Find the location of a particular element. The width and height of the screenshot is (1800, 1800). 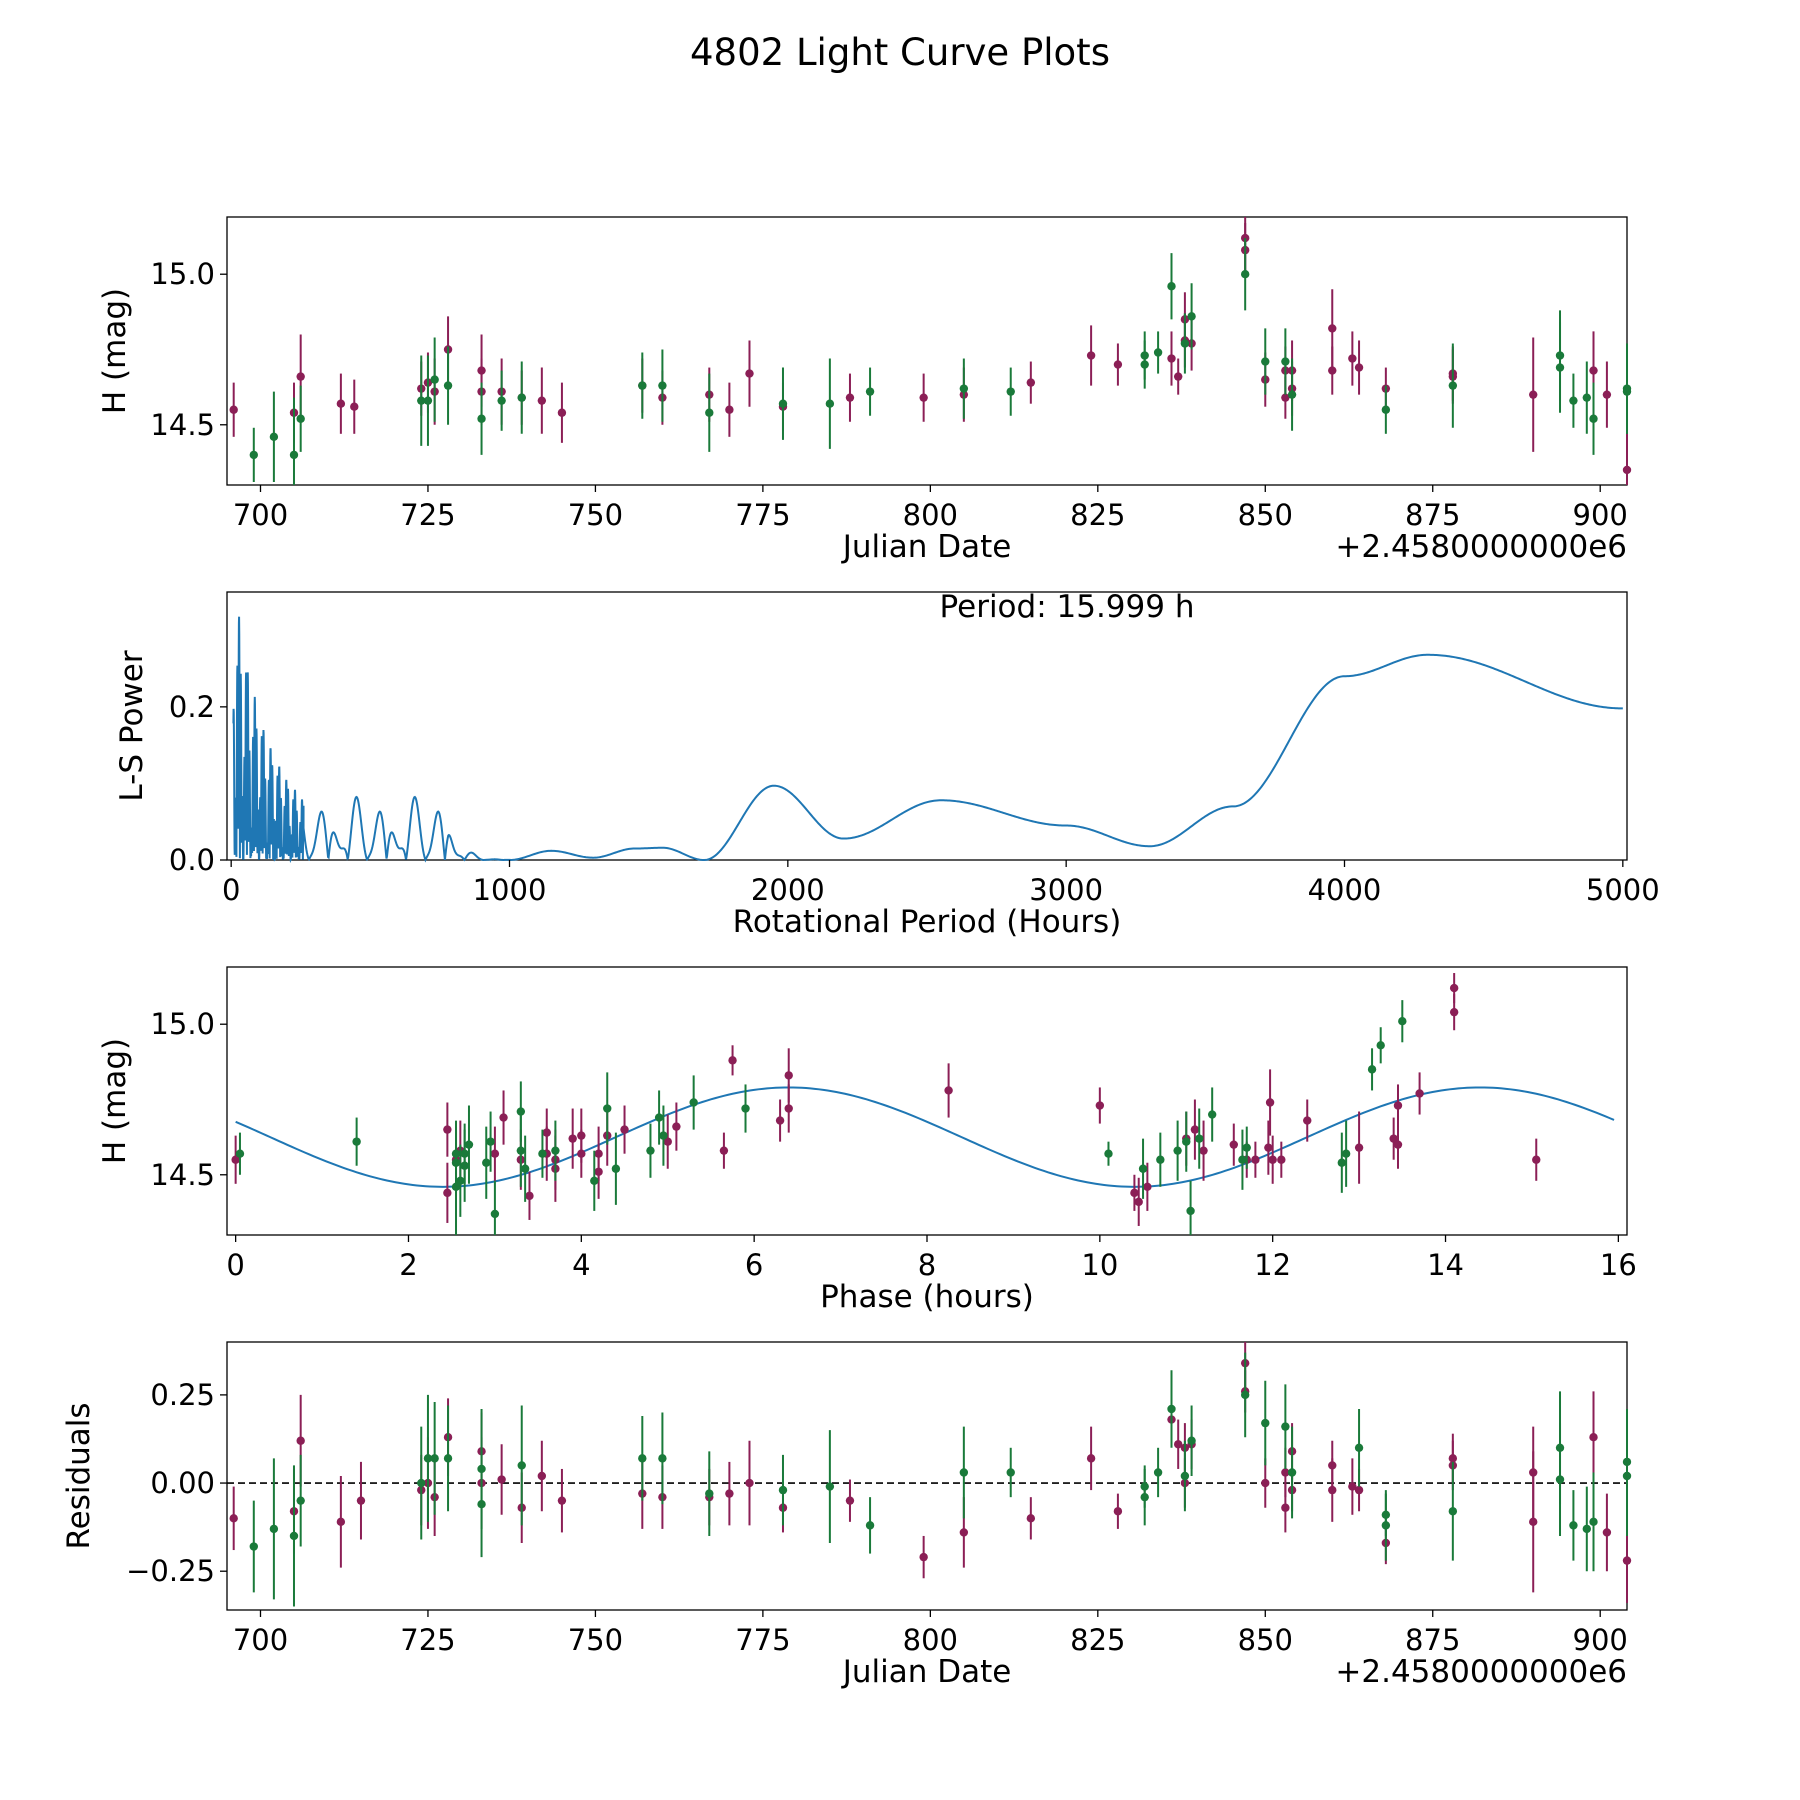

x-tick-label: 725 is located at coordinates (427, 515).